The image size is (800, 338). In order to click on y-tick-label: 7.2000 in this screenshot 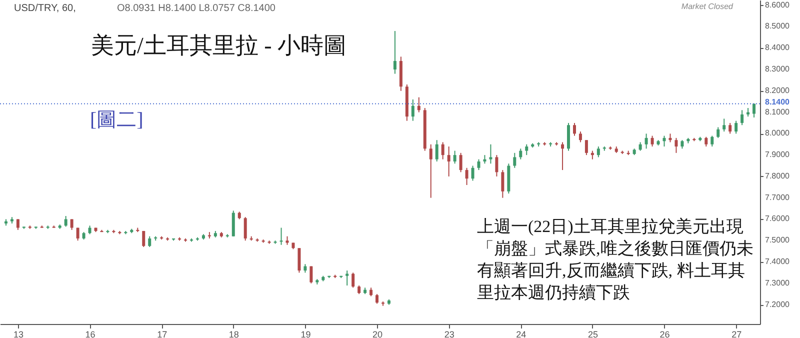, I will do `click(777, 304)`.